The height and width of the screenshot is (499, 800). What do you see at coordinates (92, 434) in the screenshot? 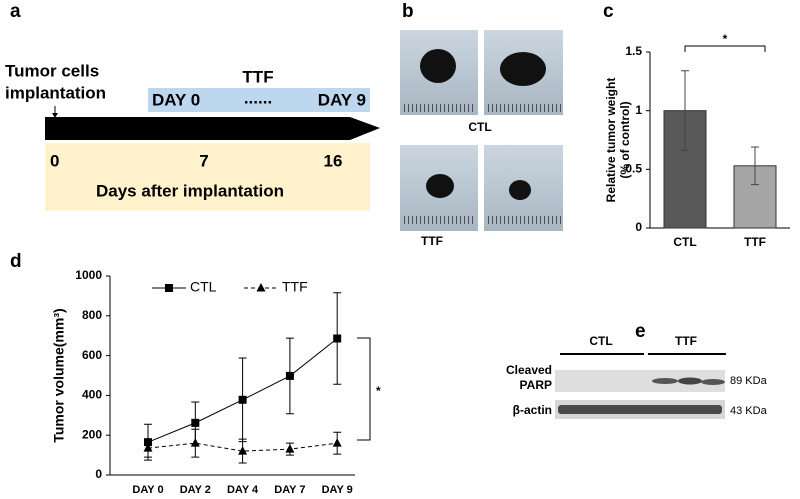
I see `y-tick-label: 200` at bounding box center [92, 434].